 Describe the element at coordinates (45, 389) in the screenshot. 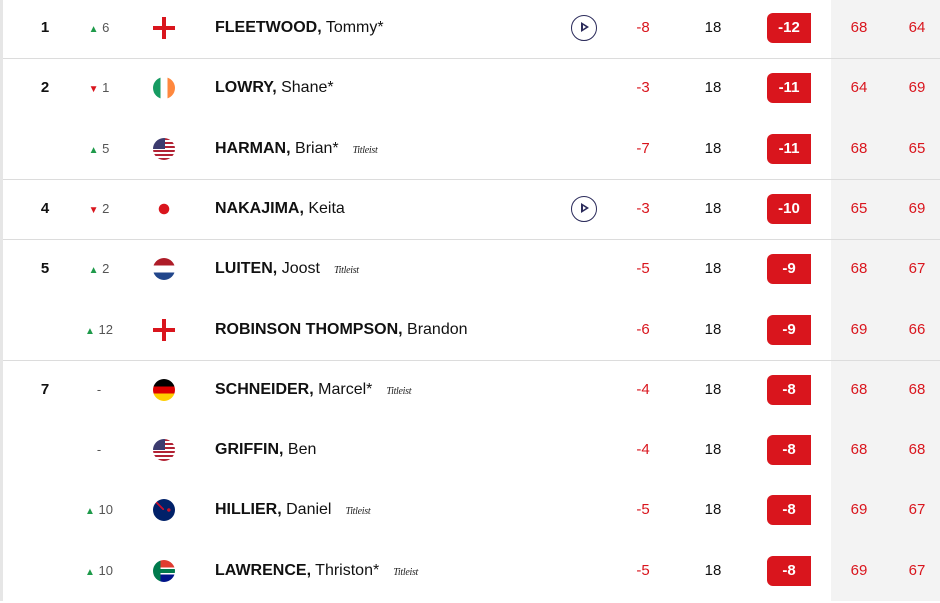

I see `position: 7` at that location.